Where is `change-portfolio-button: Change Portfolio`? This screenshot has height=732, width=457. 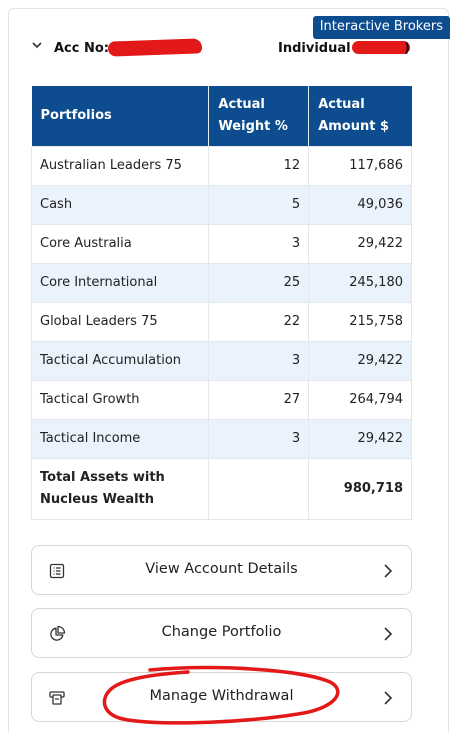 change-portfolio-button: Change Portfolio is located at coordinates (221, 633).